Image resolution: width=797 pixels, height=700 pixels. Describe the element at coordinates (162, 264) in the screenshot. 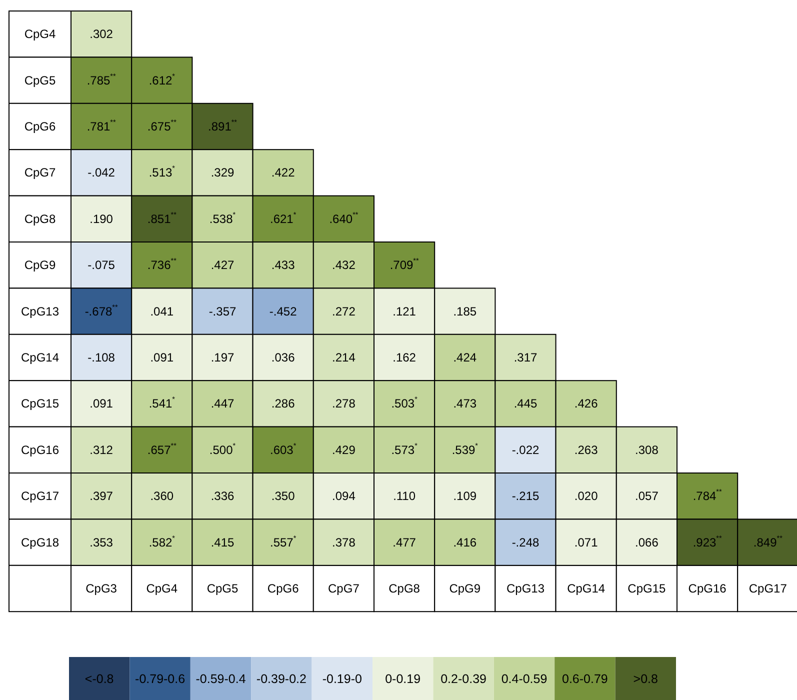

I see `data-label: .736$^{**}$` at that location.